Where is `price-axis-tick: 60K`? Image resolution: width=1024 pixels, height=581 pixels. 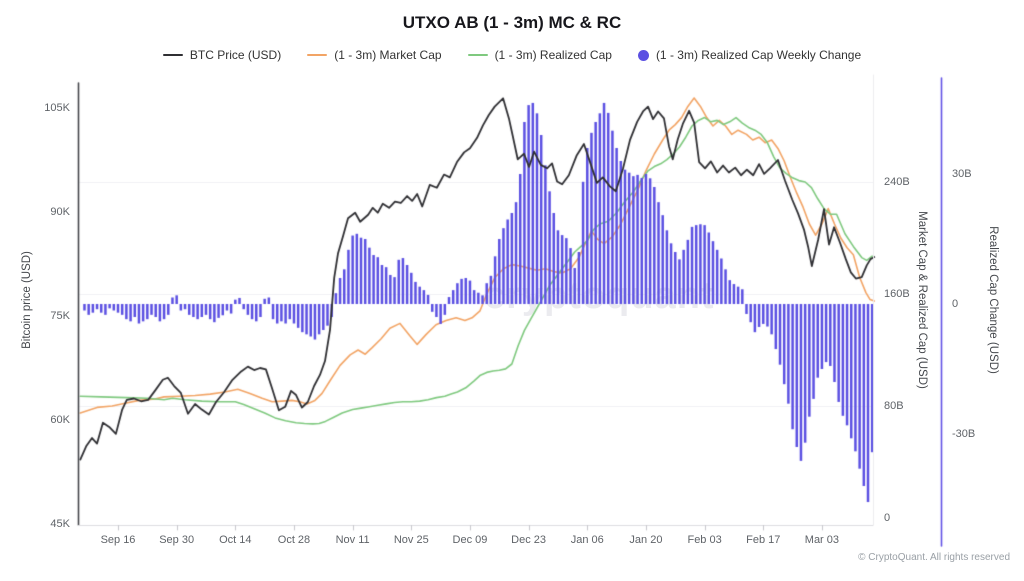
price-axis-tick: 60K is located at coordinates (60, 420).